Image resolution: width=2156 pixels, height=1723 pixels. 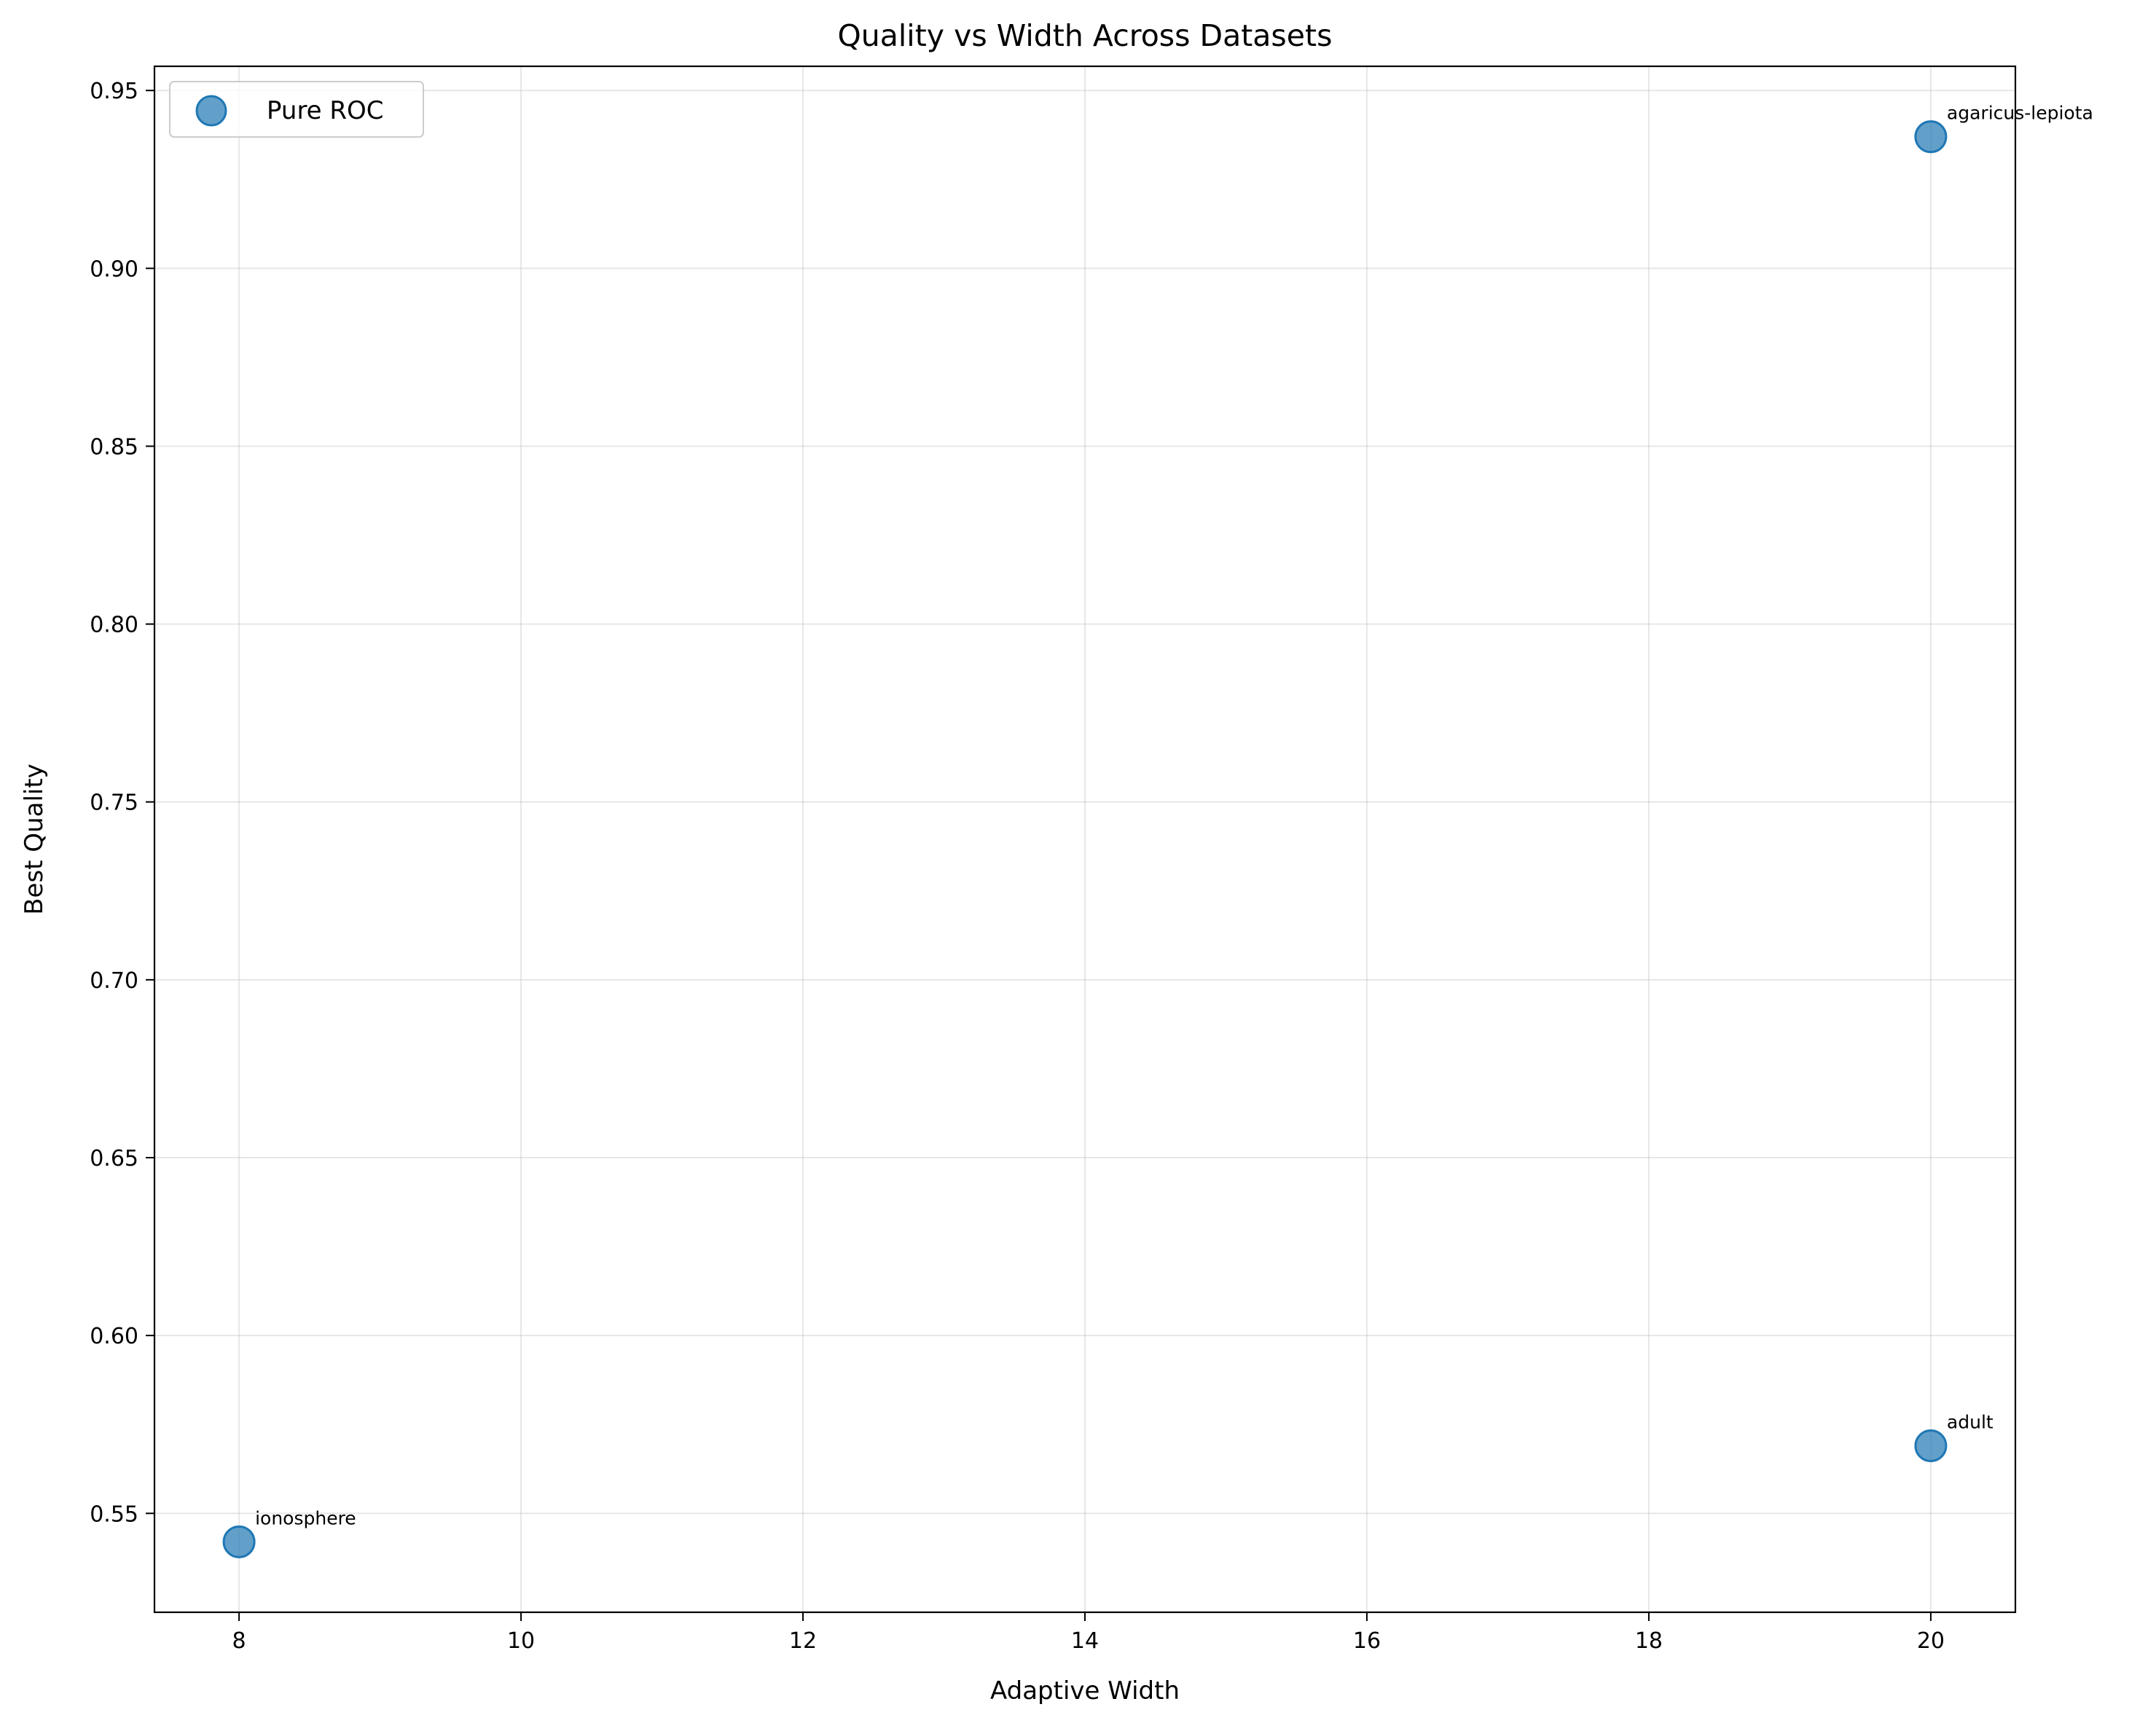 What do you see at coordinates (325, 110) in the screenshot?
I see `legend-label-pure-roc: Pure ROC` at bounding box center [325, 110].